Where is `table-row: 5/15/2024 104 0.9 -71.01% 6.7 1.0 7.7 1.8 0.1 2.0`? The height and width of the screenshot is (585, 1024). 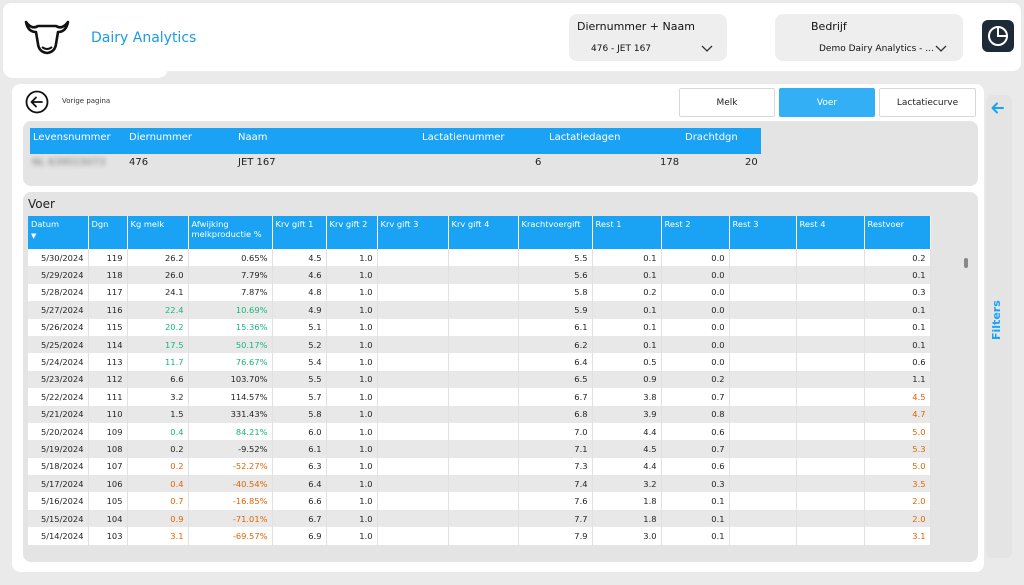 table-row: 5/15/2024 104 0.9 -71.01% 6.7 1.0 7.7 1.8 0.1 2.0 is located at coordinates (479, 518).